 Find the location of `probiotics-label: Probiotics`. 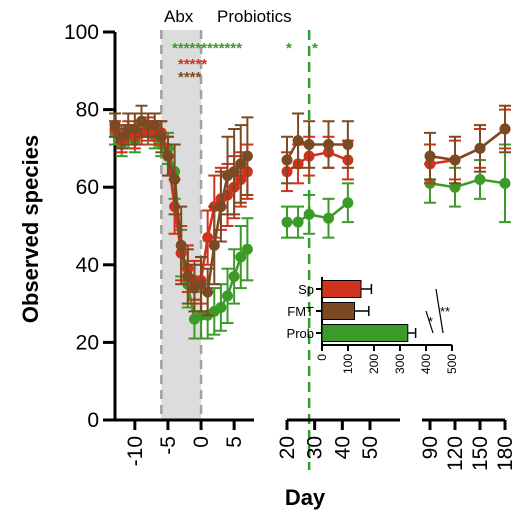

probiotics-label: Probiotics is located at coordinates (254, 16).